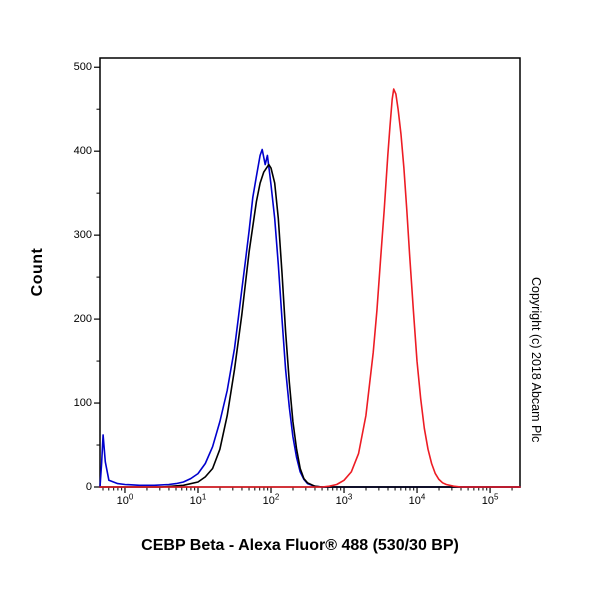  I want to click on copyright-notice: Copyright (c) 2018 Abcam Plc, so click(536, 360).